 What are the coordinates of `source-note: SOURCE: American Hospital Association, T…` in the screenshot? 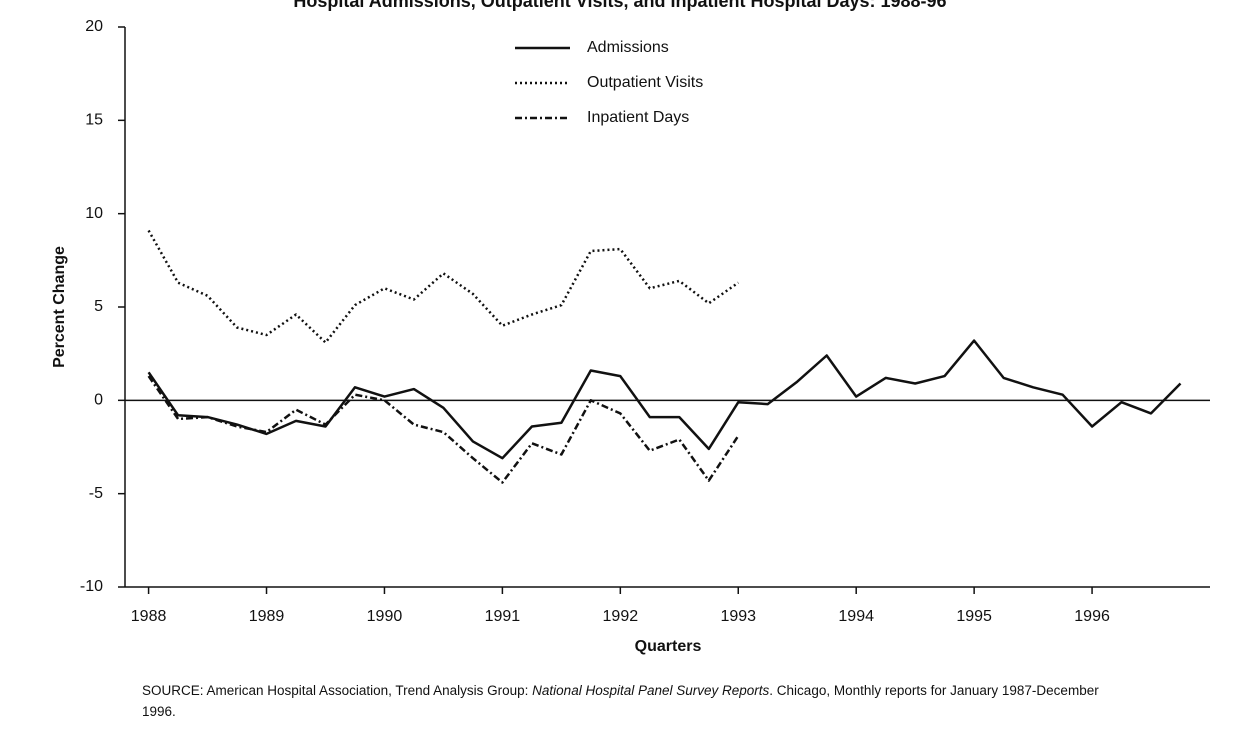 It's located at (622, 701).